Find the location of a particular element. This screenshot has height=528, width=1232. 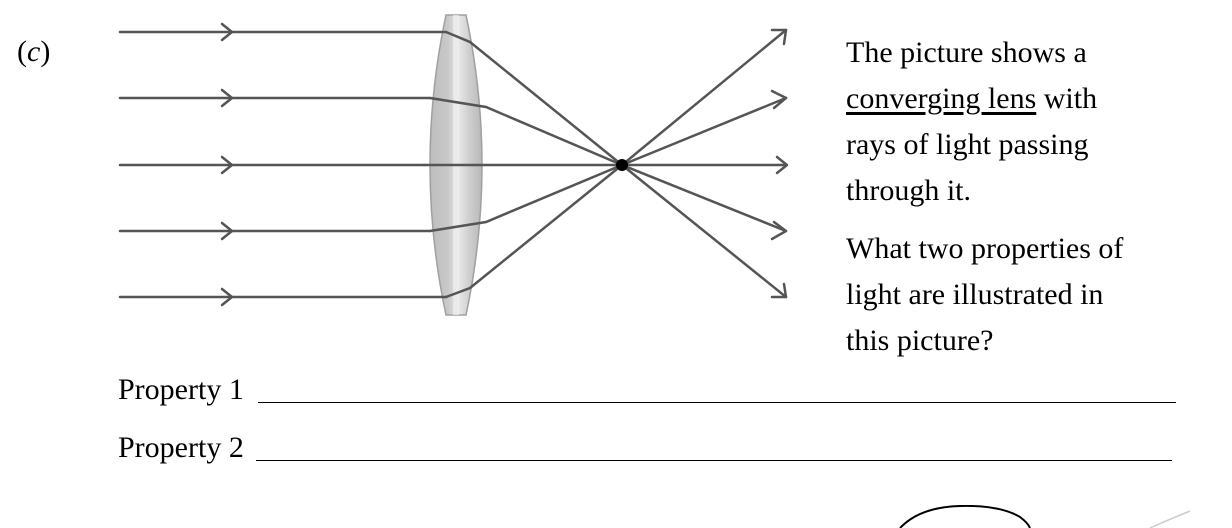

property-2-row: Property 2 is located at coordinates (645, 448).